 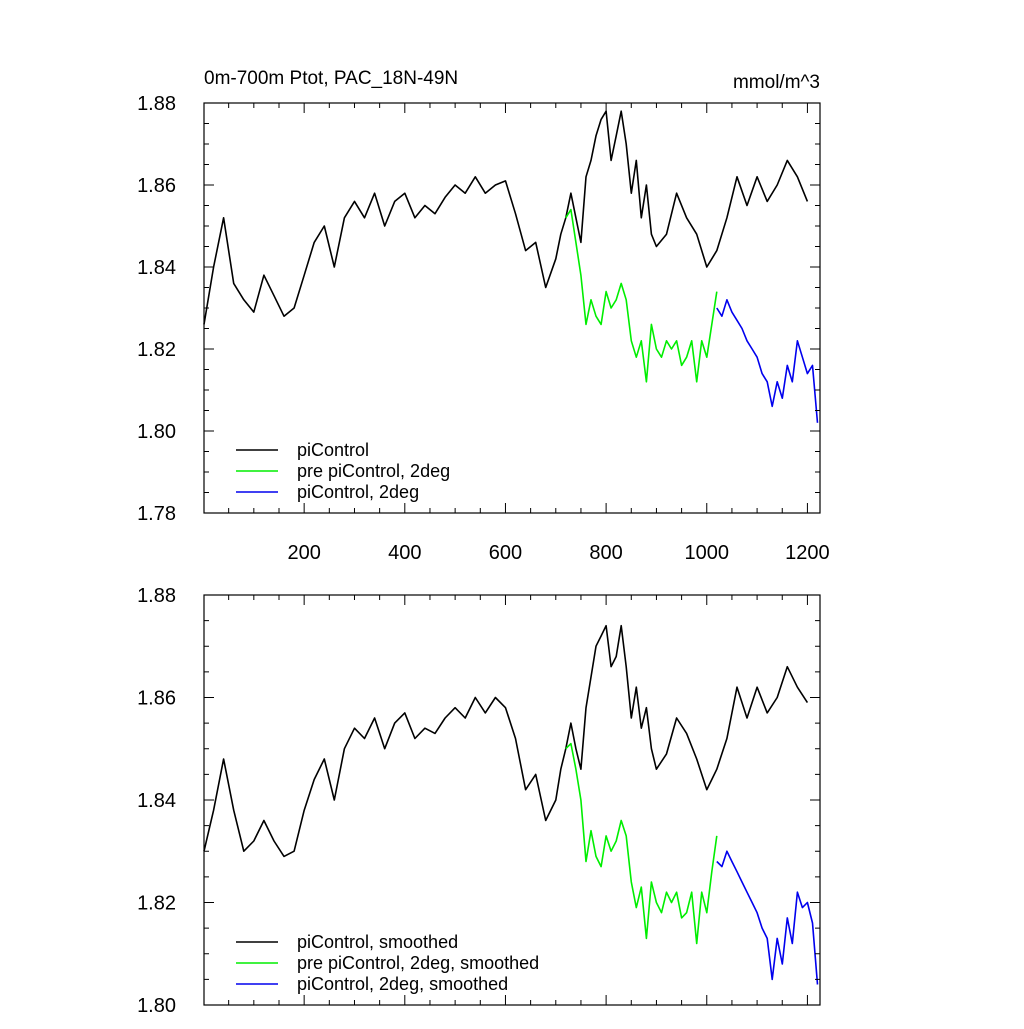 I want to click on top-x-tick-label: 600, so click(x=505, y=553).